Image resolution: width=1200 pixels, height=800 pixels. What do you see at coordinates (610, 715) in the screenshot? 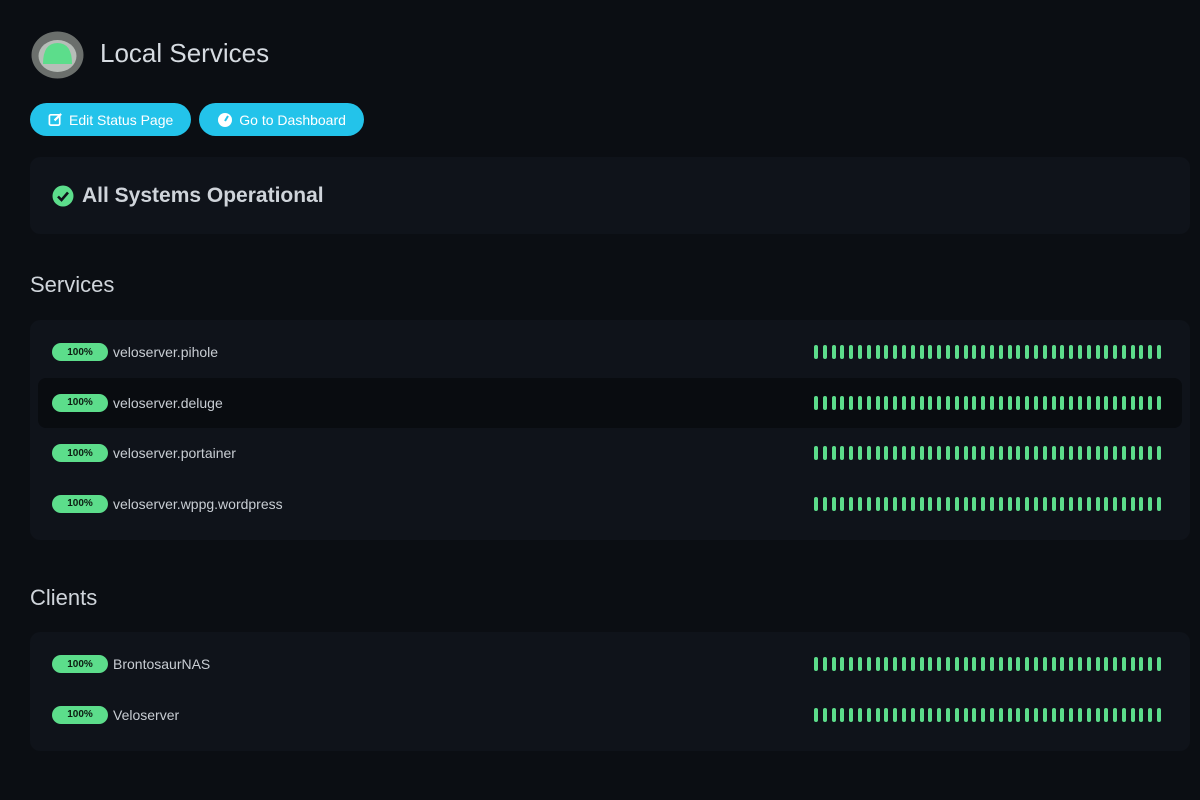
I see `monitor-row: 100% Veloserver` at bounding box center [610, 715].